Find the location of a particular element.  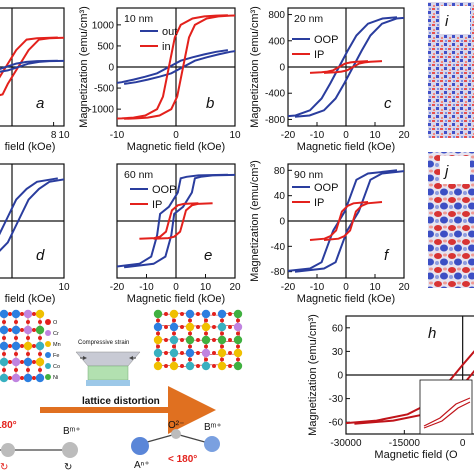

panel-f-x-tick-label: 0 is located at coordinates (346, 287).